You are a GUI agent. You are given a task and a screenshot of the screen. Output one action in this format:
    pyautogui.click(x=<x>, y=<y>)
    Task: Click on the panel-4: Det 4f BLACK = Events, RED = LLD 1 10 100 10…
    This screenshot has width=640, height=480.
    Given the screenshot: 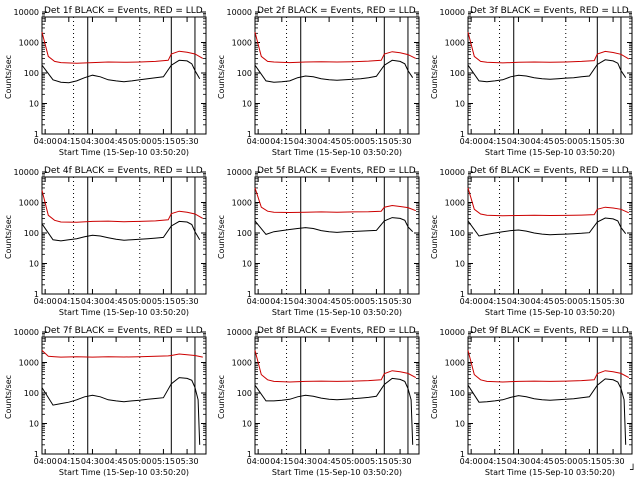 What is the action you would take?
    pyautogui.click(x=105, y=241)
    